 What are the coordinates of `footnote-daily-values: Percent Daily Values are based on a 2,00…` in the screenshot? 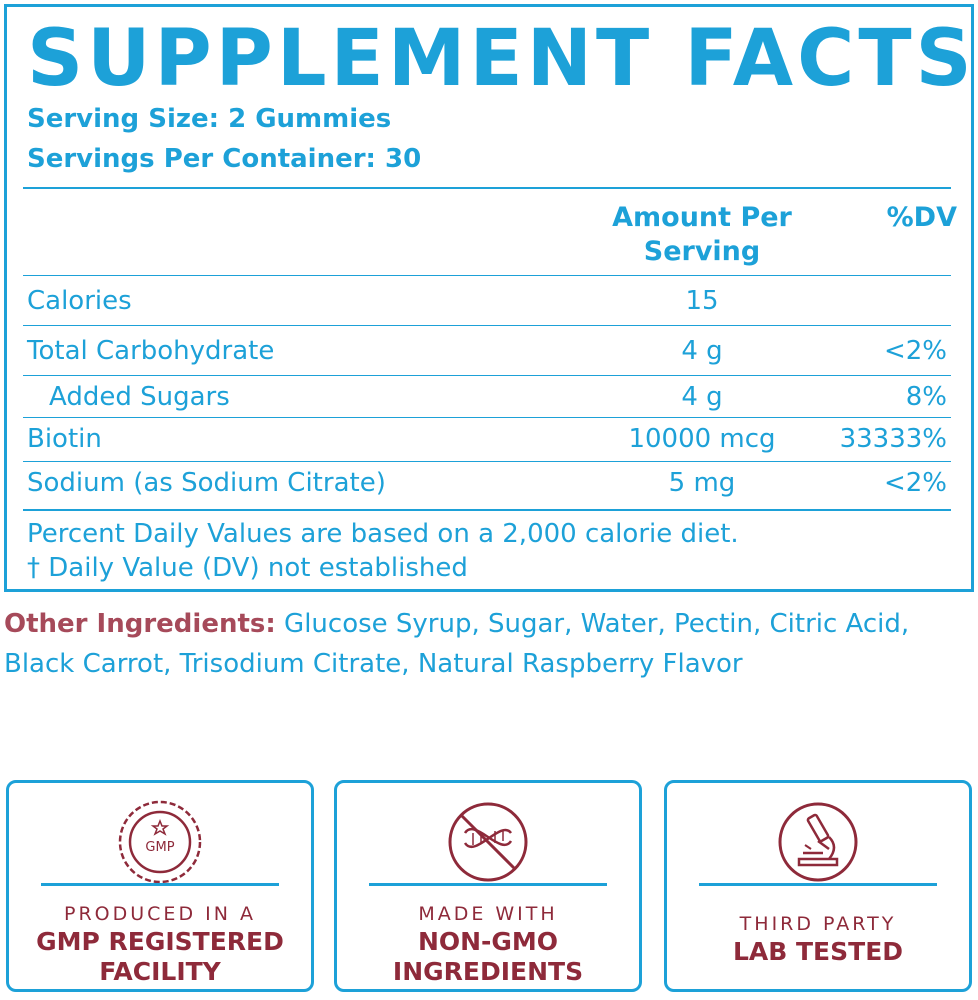 It's located at (383, 534).